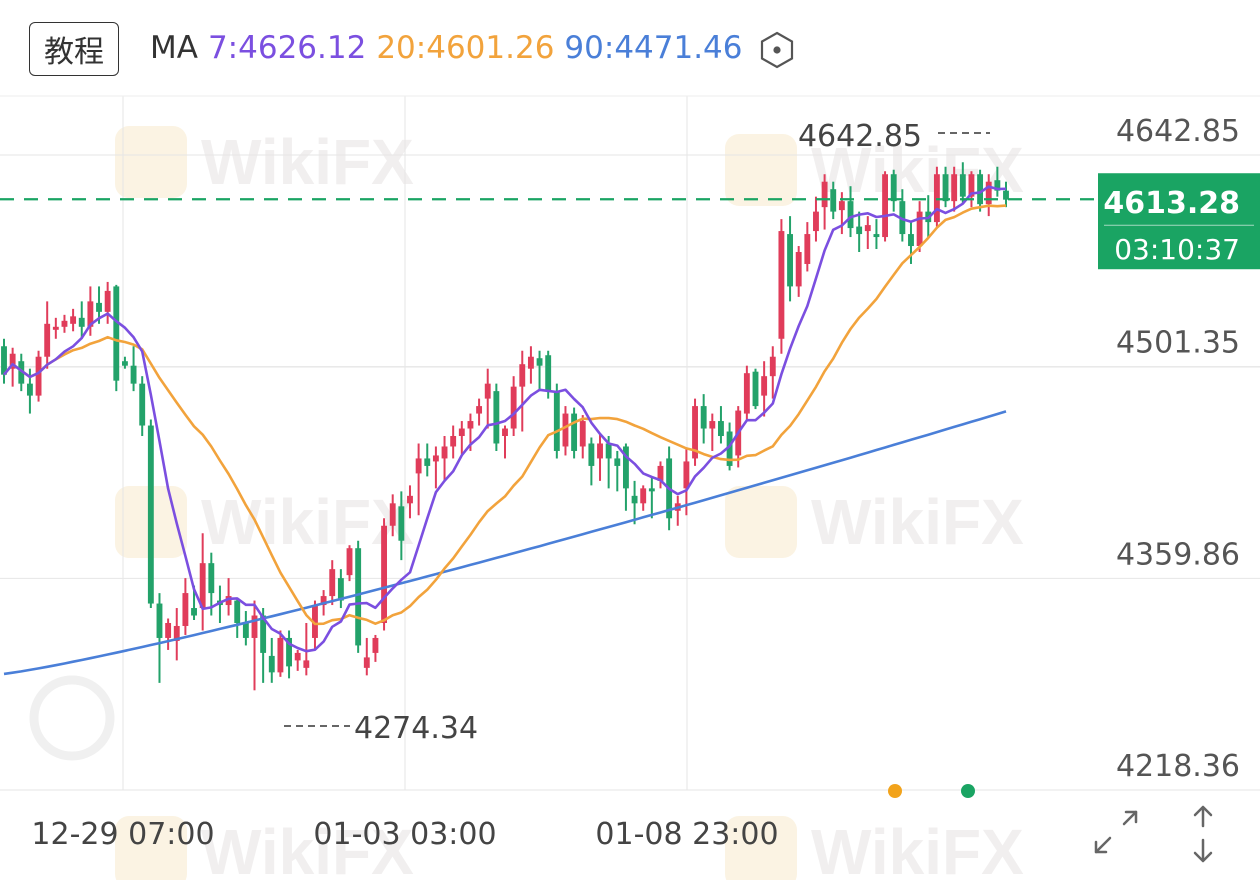  I want to click on event-dot-orange, so click(895, 791).